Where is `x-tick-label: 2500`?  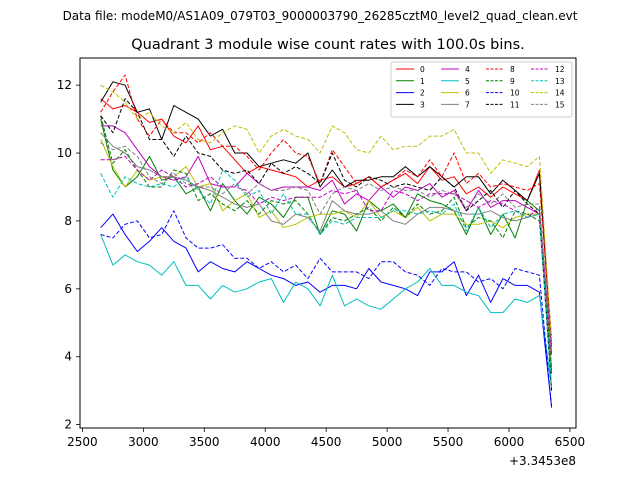 x-tick-label: 2500 is located at coordinates (82, 442).